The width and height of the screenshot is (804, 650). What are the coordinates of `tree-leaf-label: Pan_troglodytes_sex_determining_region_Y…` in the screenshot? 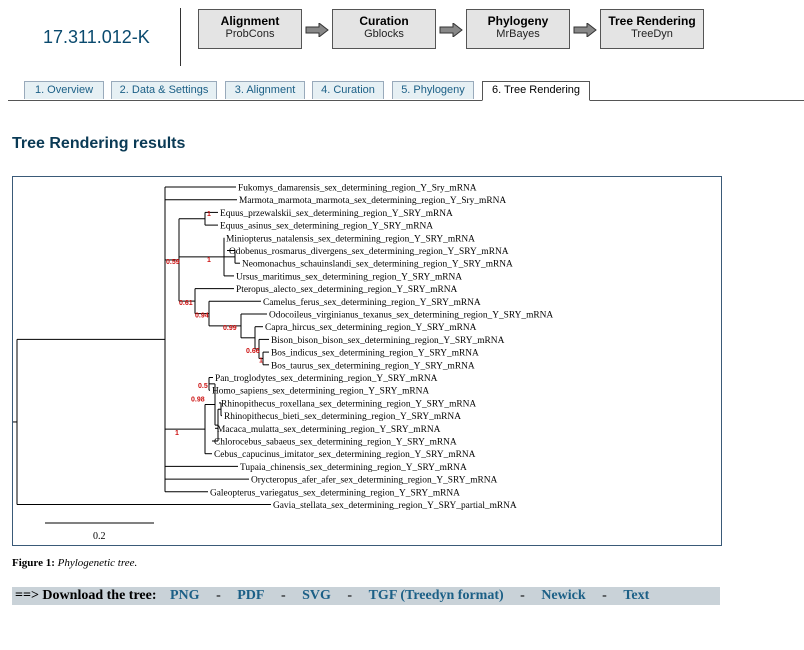 It's located at (326, 379).